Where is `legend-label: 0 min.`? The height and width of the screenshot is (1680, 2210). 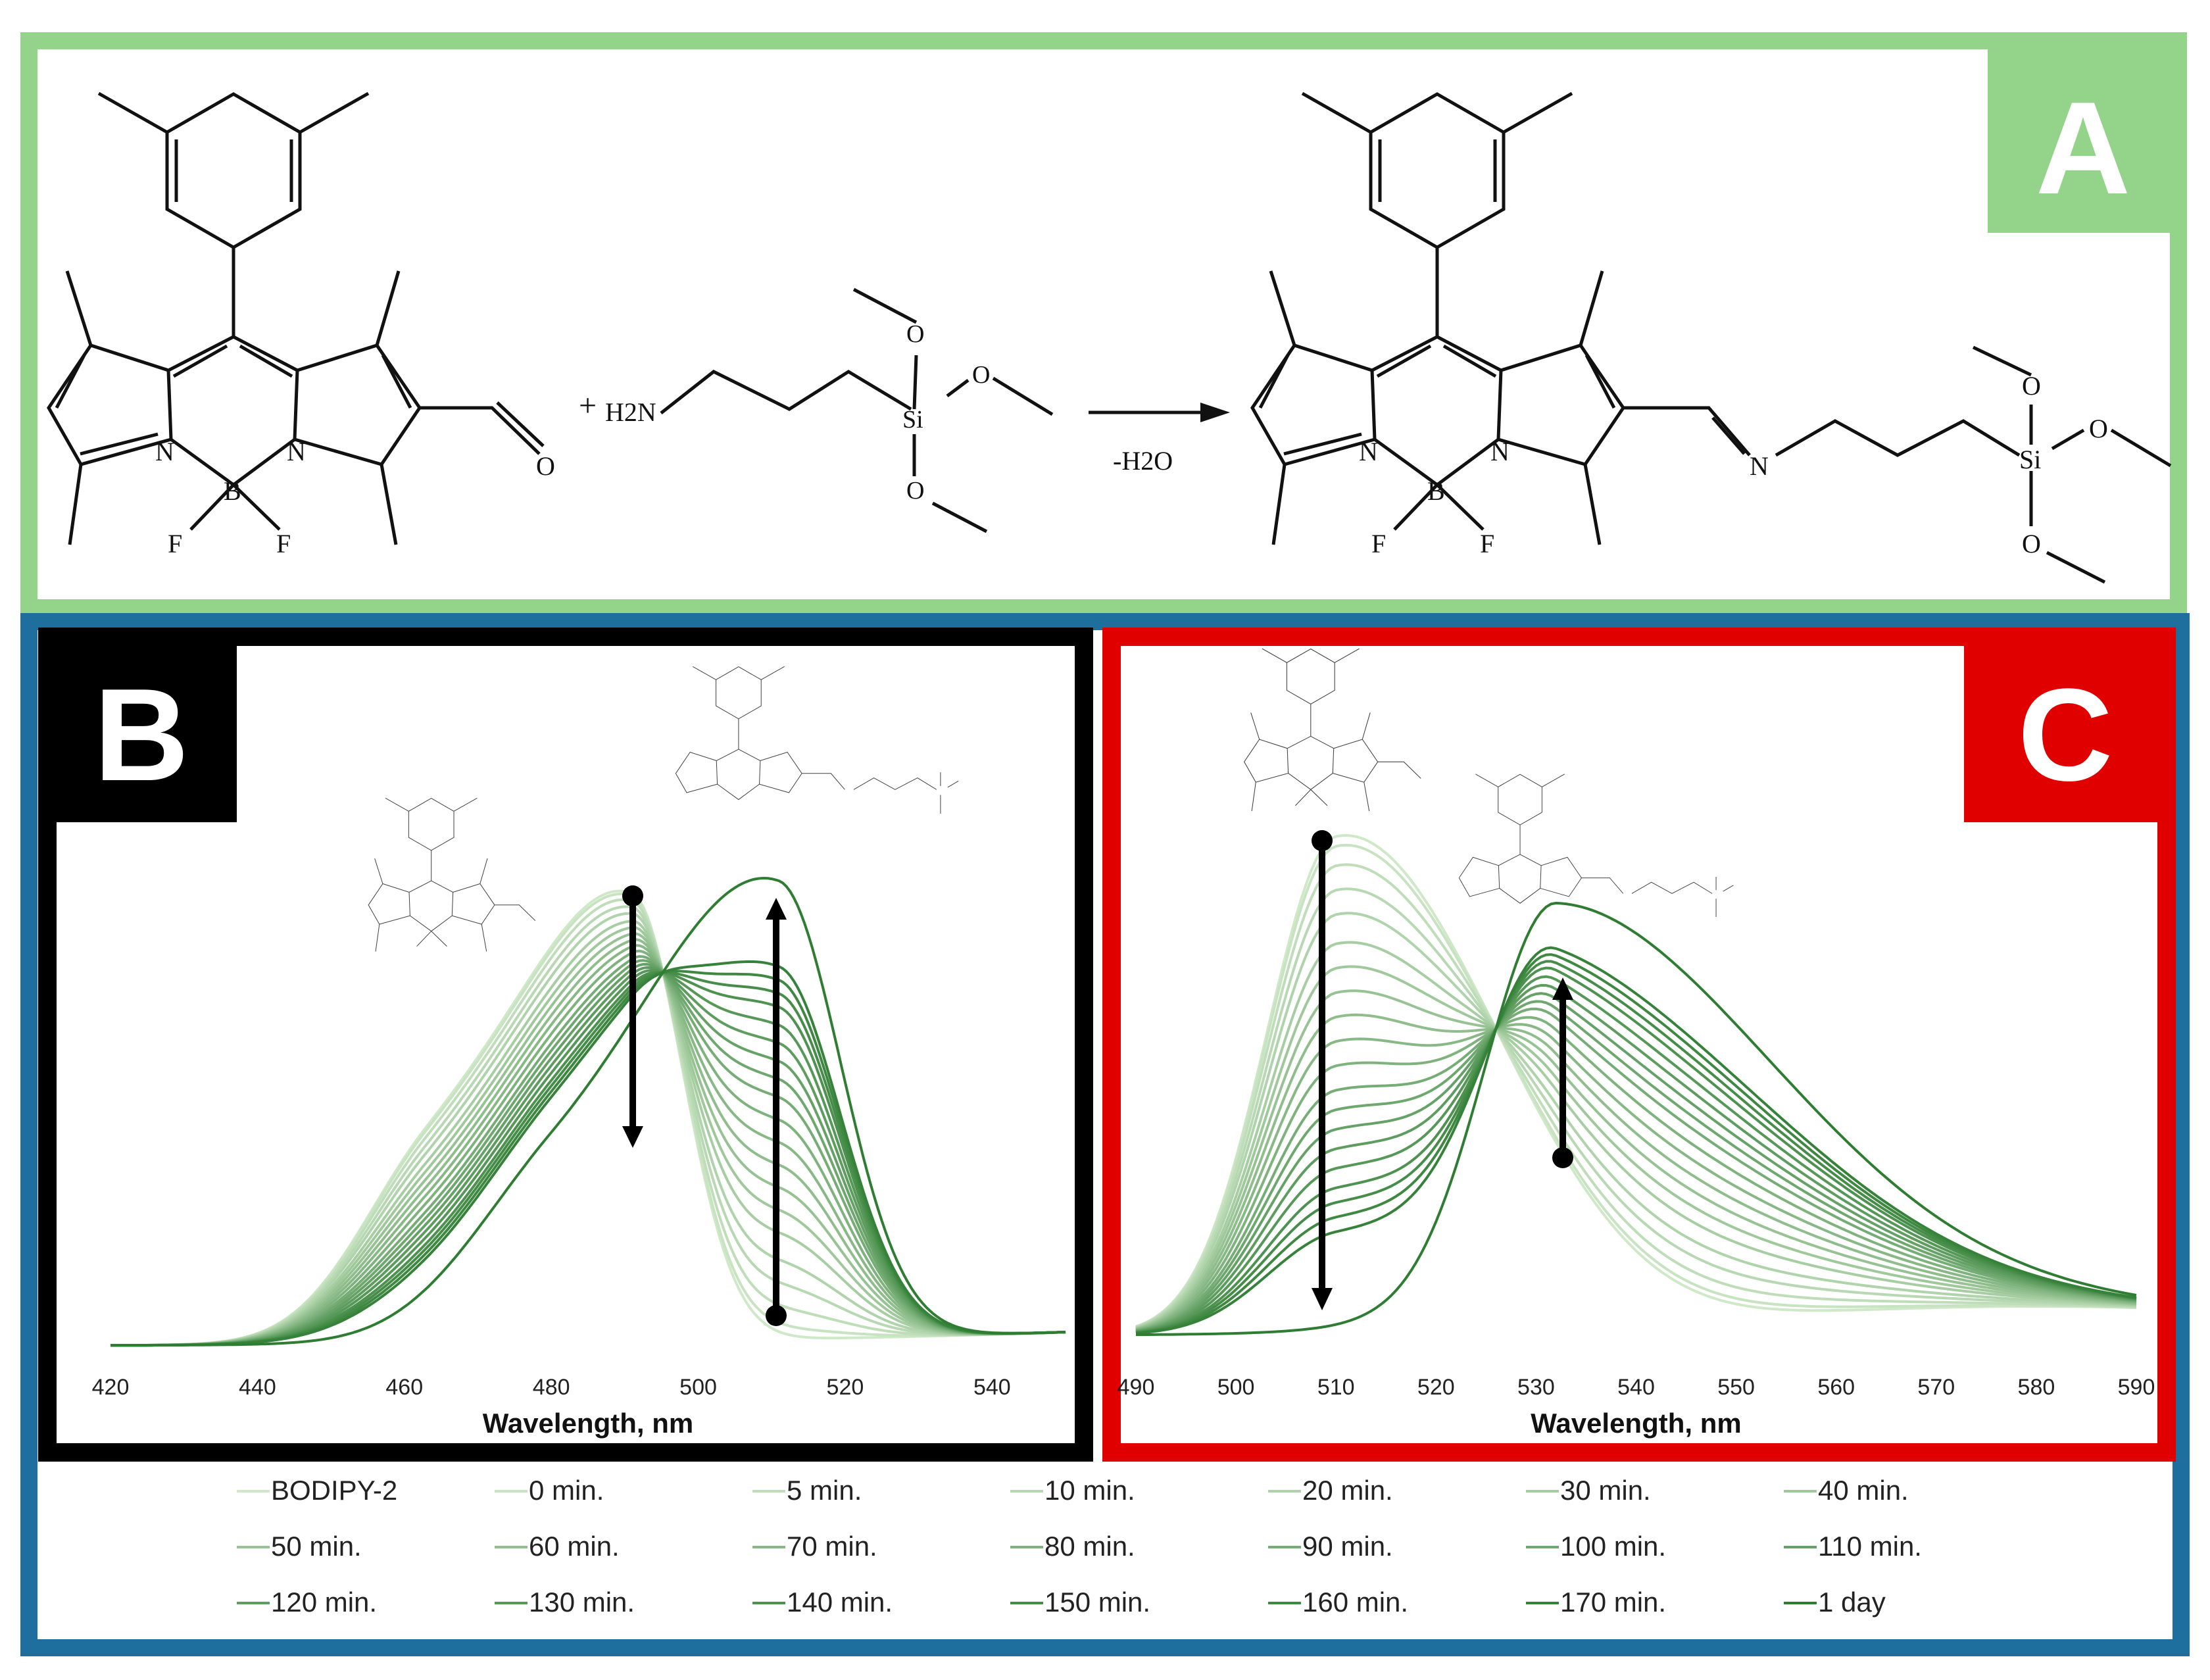 legend-label: 0 min. is located at coordinates (566, 1490).